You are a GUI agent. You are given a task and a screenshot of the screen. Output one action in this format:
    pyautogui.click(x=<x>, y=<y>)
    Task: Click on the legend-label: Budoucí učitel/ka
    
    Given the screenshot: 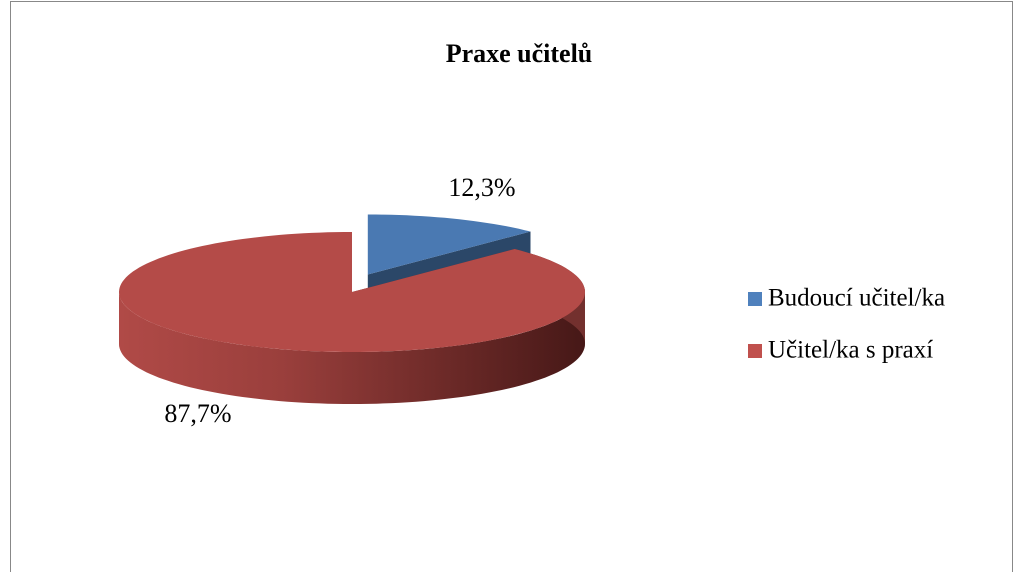 What is the action you would take?
    pyautogui.click(x=856, y=298)
    